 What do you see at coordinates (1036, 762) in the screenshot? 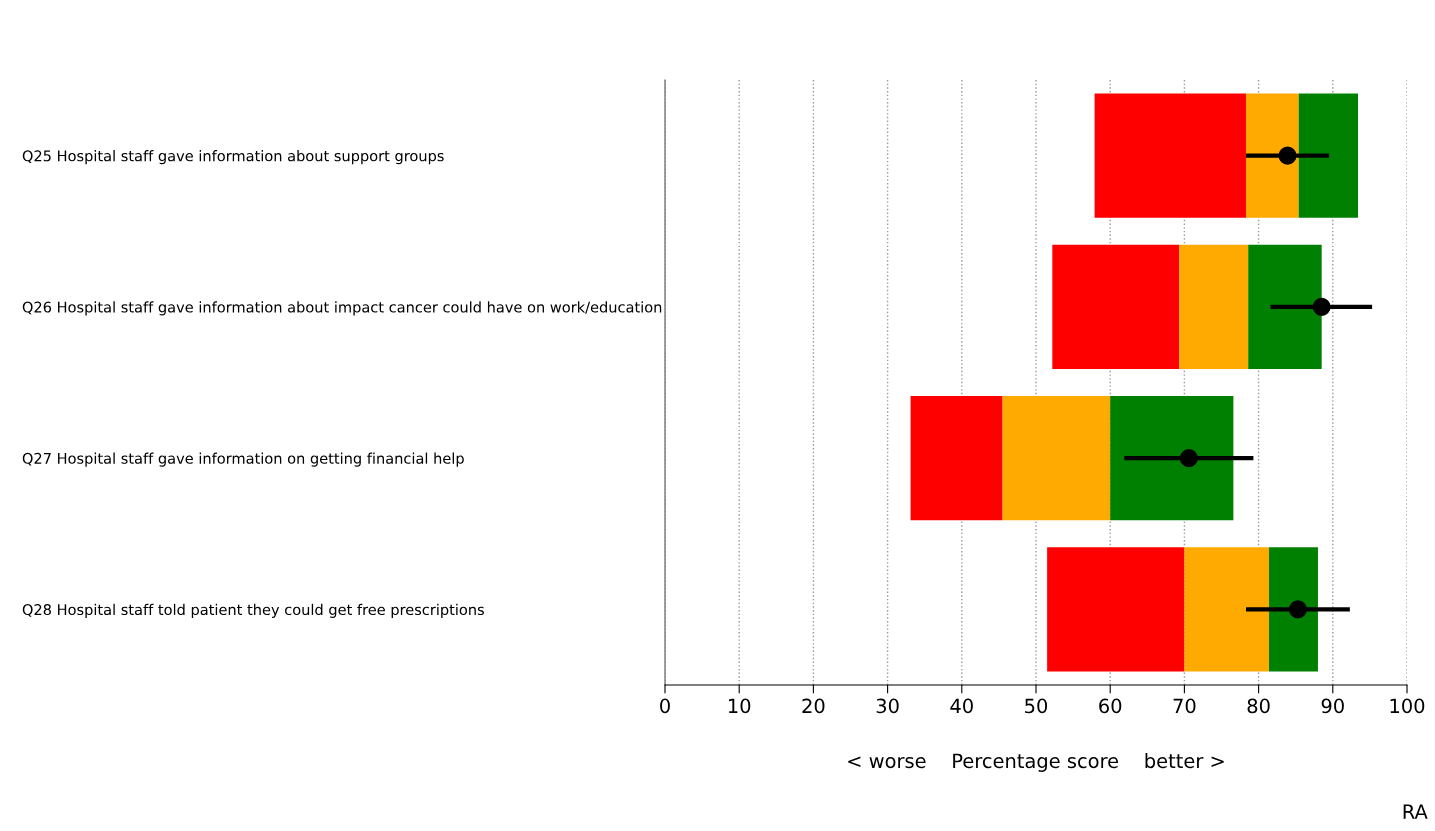
I see `x-axis-title: < worse Percentage score better >` at bounding box center [1036, 762].